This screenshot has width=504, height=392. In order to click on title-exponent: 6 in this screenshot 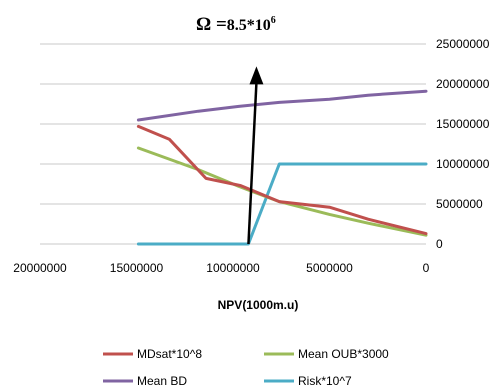, I will do `click(273, 20)`.